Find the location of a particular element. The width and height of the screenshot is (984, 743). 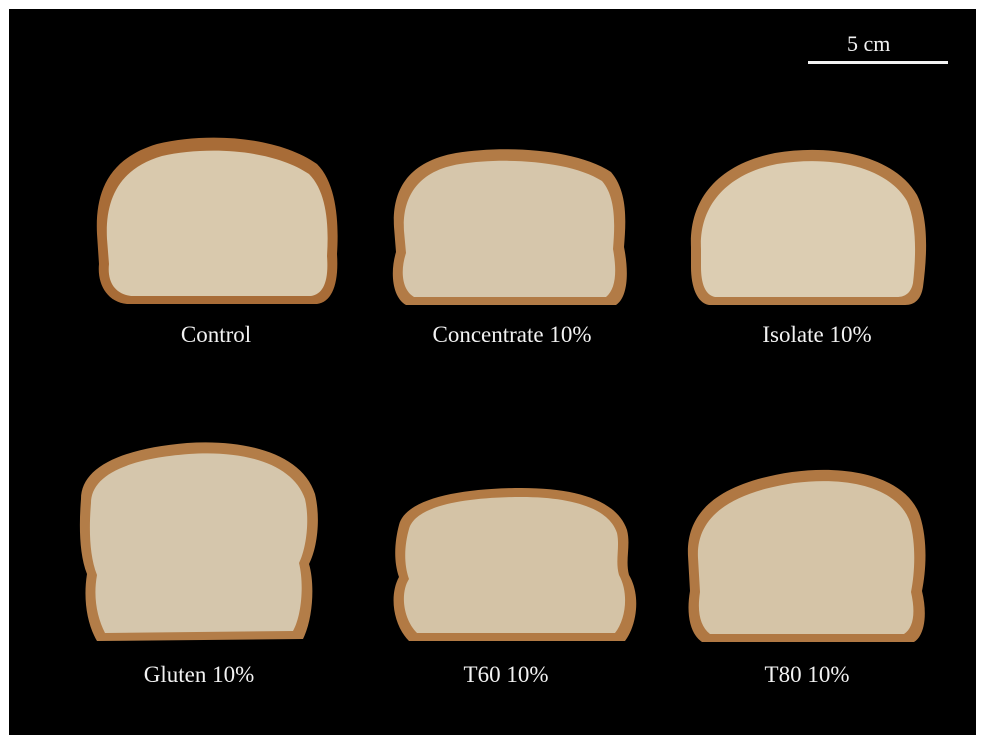

bread-slice-t80 is located at coordinates (806, 555).